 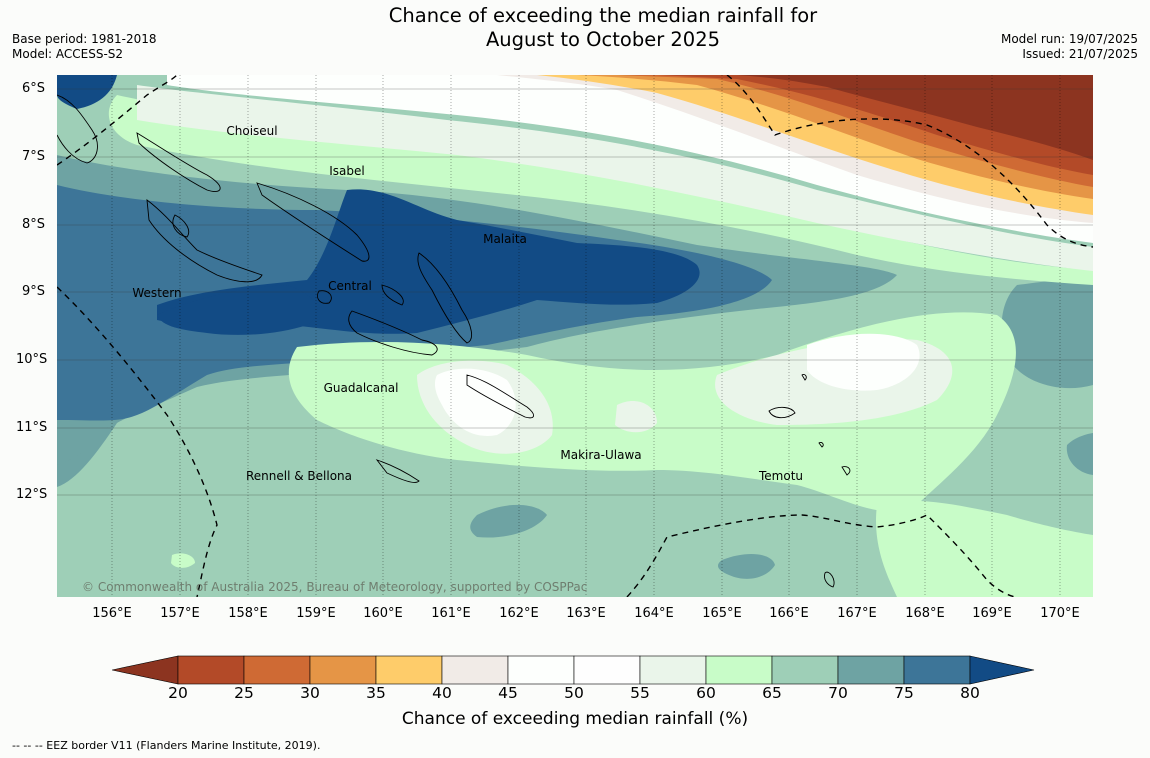 I want to click on lat-label-6s: 6°S, so click(x=34, y=88).